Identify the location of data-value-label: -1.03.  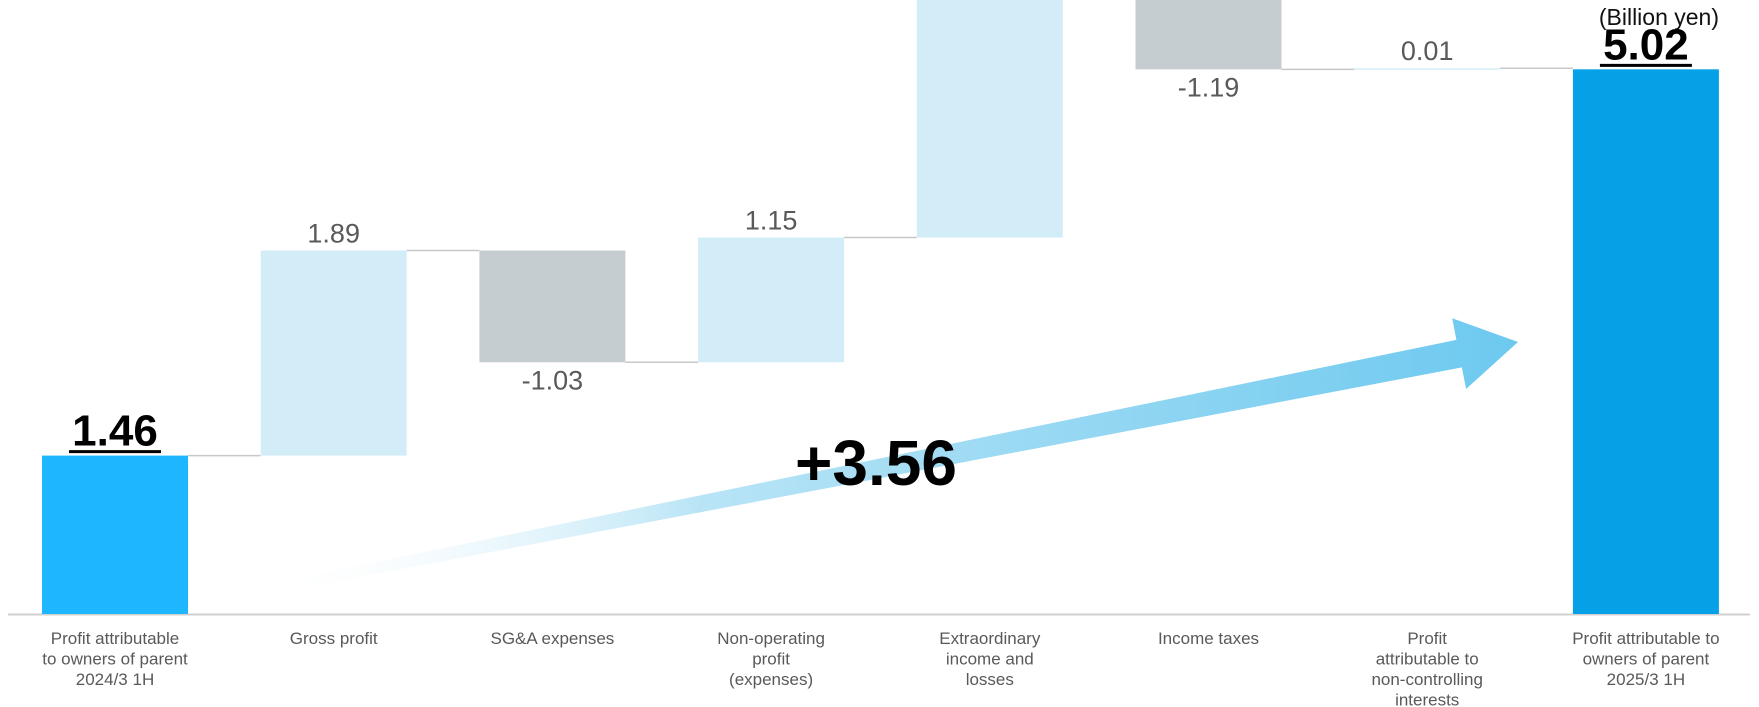
(553, 380).